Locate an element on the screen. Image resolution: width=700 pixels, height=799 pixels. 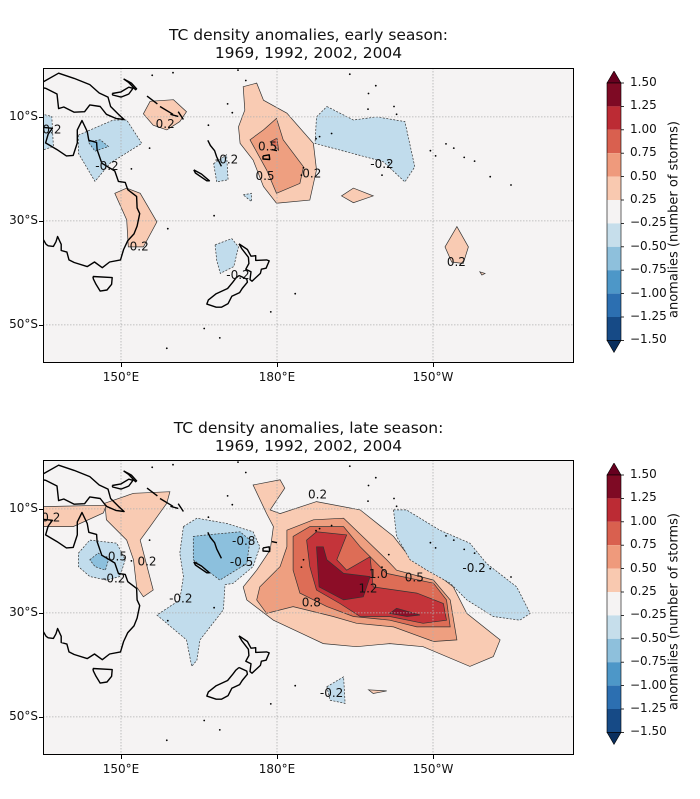
colorbar-extend-min is located at coordinates (614, 346).